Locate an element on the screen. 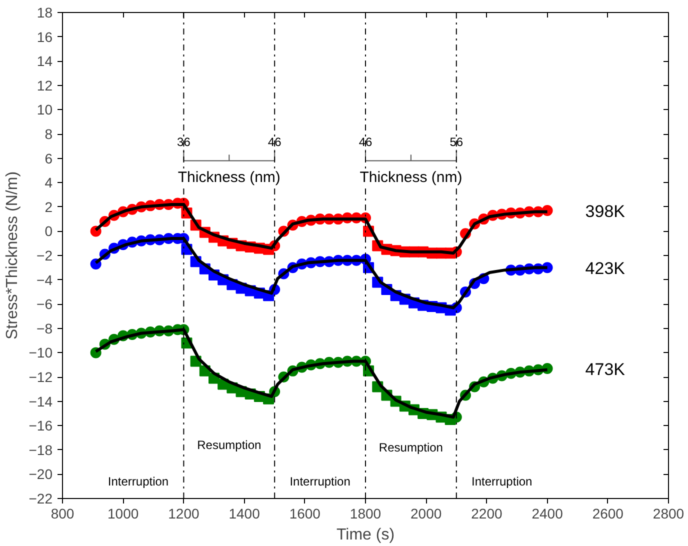 The image size is (688, 546). y-tick-label: −4 is located at coordinates (44, 280).